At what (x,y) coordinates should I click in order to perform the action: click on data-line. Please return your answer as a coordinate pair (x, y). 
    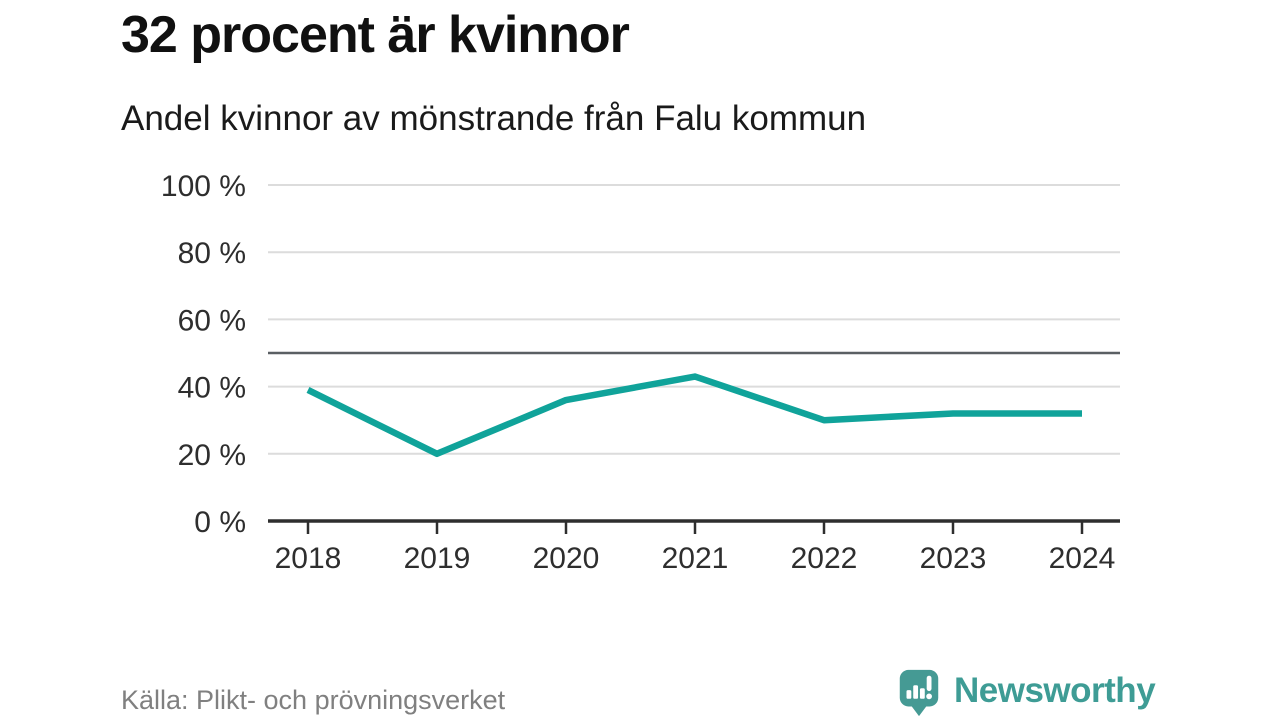
    Looking at the image, I should click on (694, 415).